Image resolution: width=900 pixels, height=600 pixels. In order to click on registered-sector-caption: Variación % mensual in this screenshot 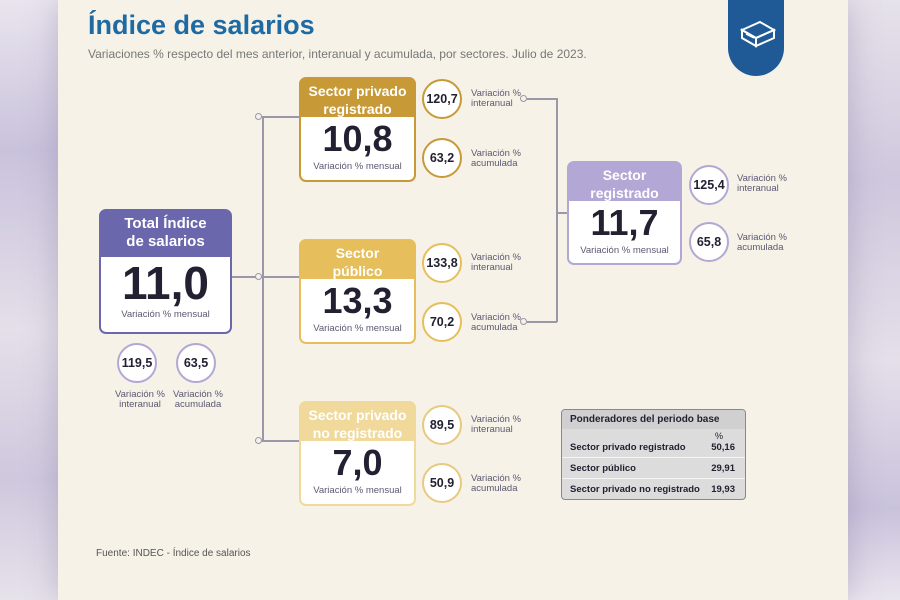, I will do `click(624, 250)`.